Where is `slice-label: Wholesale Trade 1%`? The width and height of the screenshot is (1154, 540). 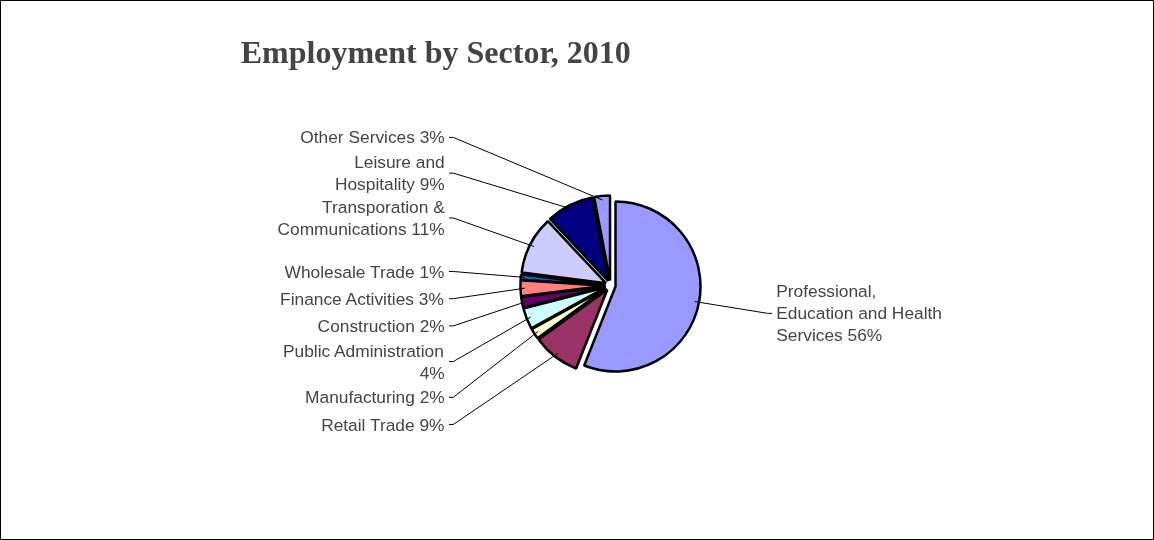 slice-label: Wholesale Trade 1% is located at coordinates (364, 271).